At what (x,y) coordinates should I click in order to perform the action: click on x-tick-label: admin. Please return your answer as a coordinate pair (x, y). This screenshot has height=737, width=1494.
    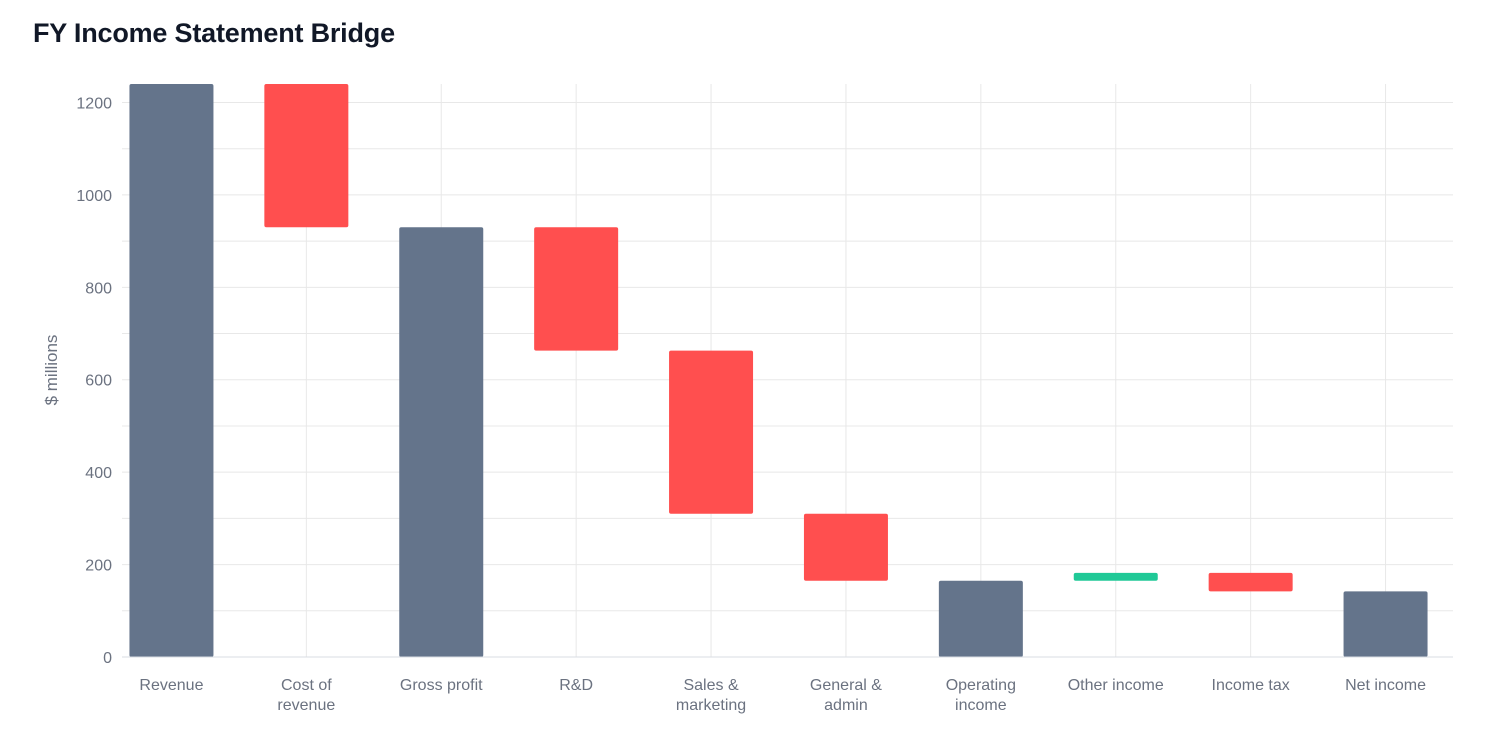
    Looking at the image, I should click on (846, 705).